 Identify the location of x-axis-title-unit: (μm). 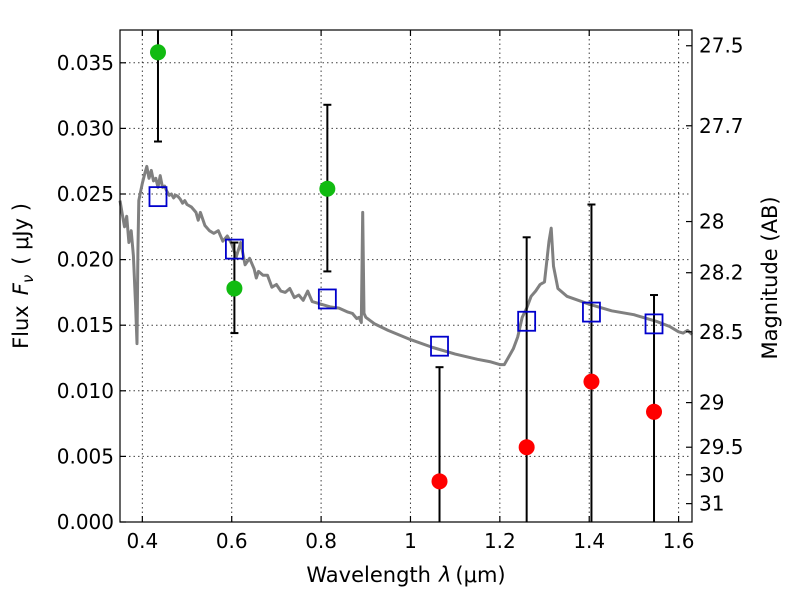
(480, 575).